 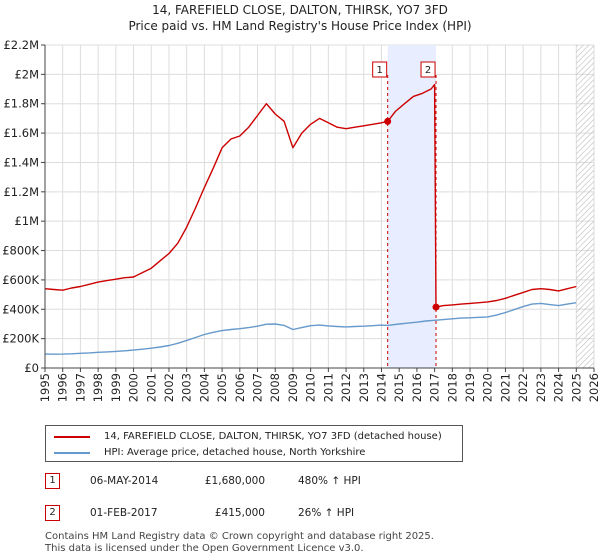 I want to click on y-tick-label: £2M, so click(x=26, y=74).